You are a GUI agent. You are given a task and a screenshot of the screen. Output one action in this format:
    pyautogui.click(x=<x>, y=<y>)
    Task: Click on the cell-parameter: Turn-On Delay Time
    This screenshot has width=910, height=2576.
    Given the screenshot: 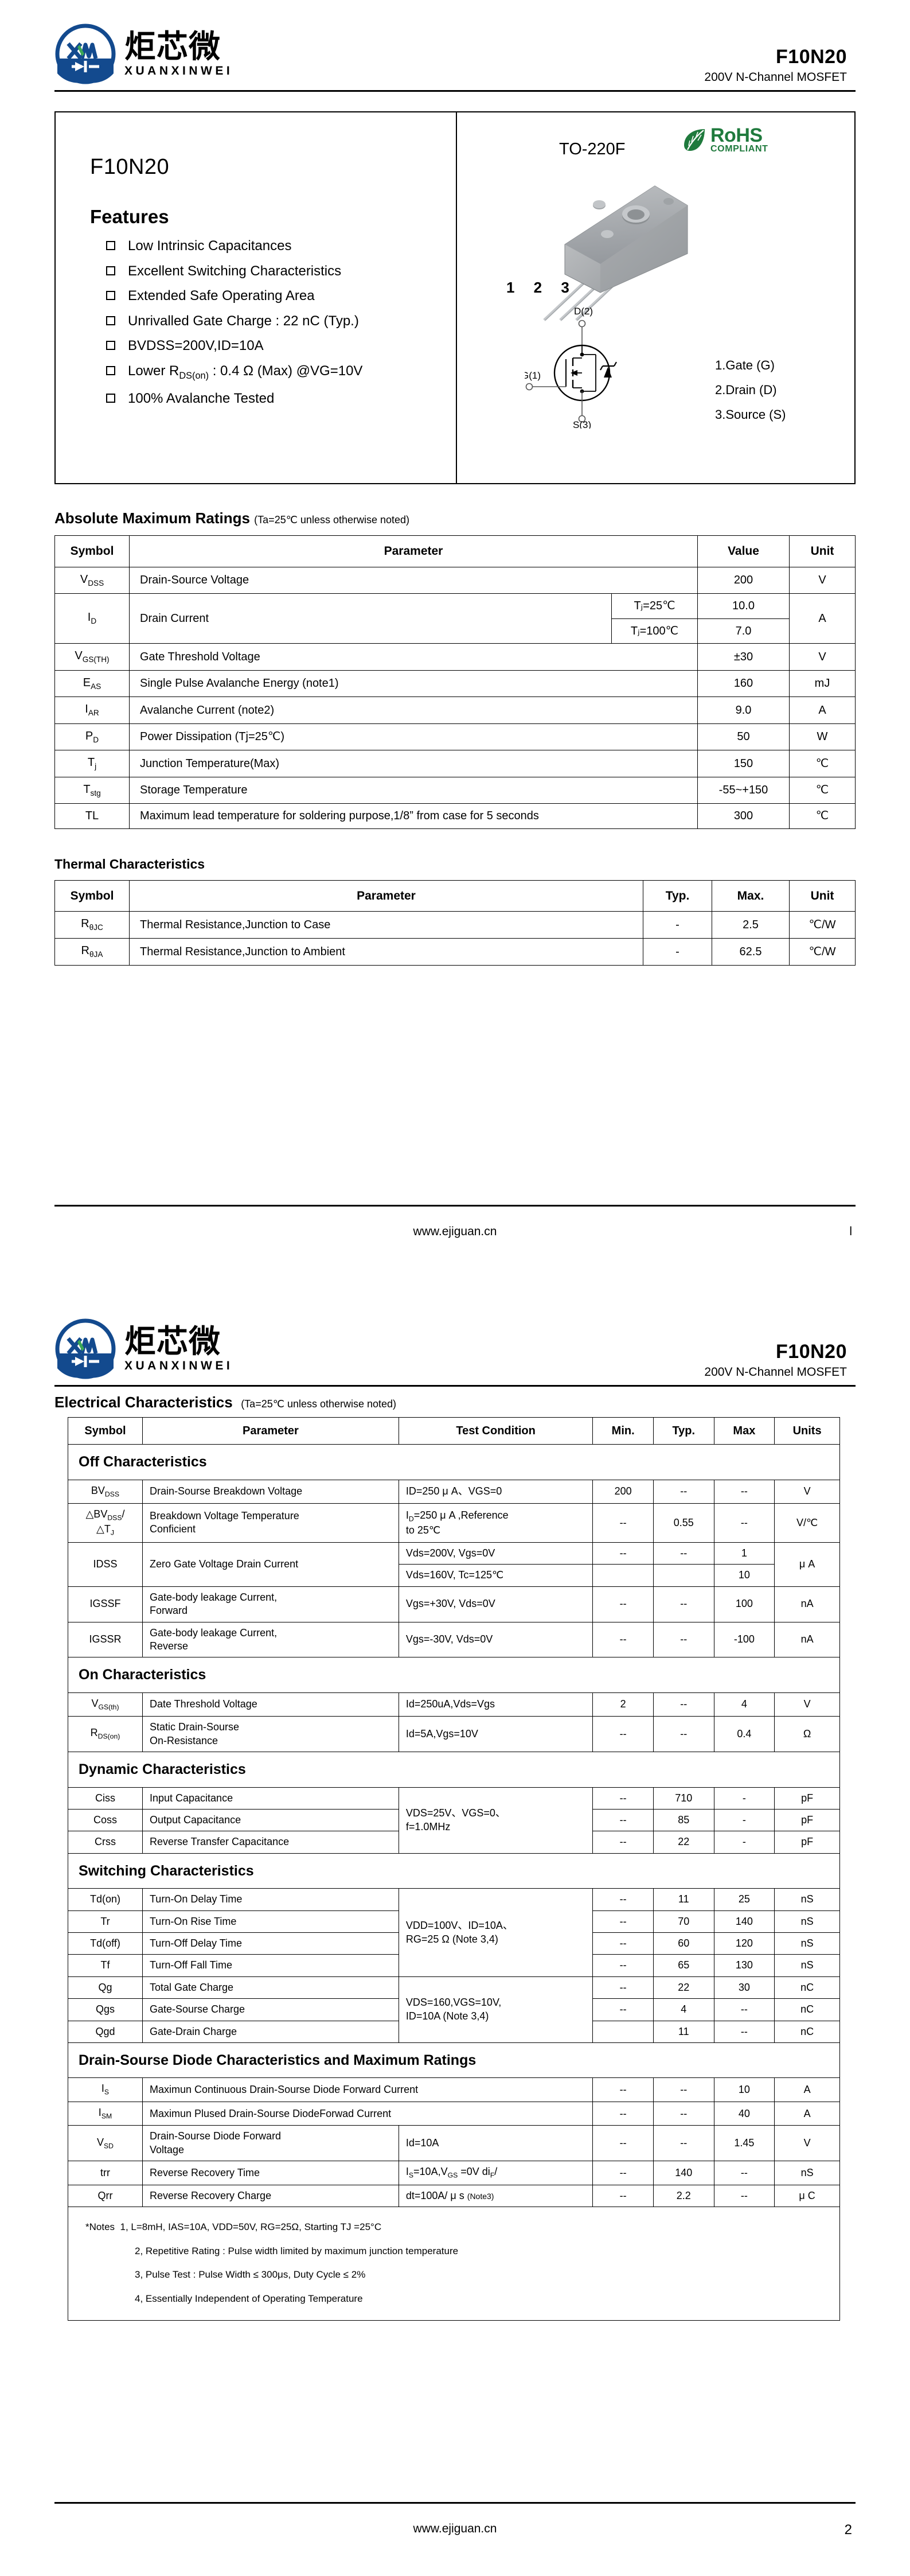 What is the action you would take?
    pyautogui.click(x=270, y=1899)
    